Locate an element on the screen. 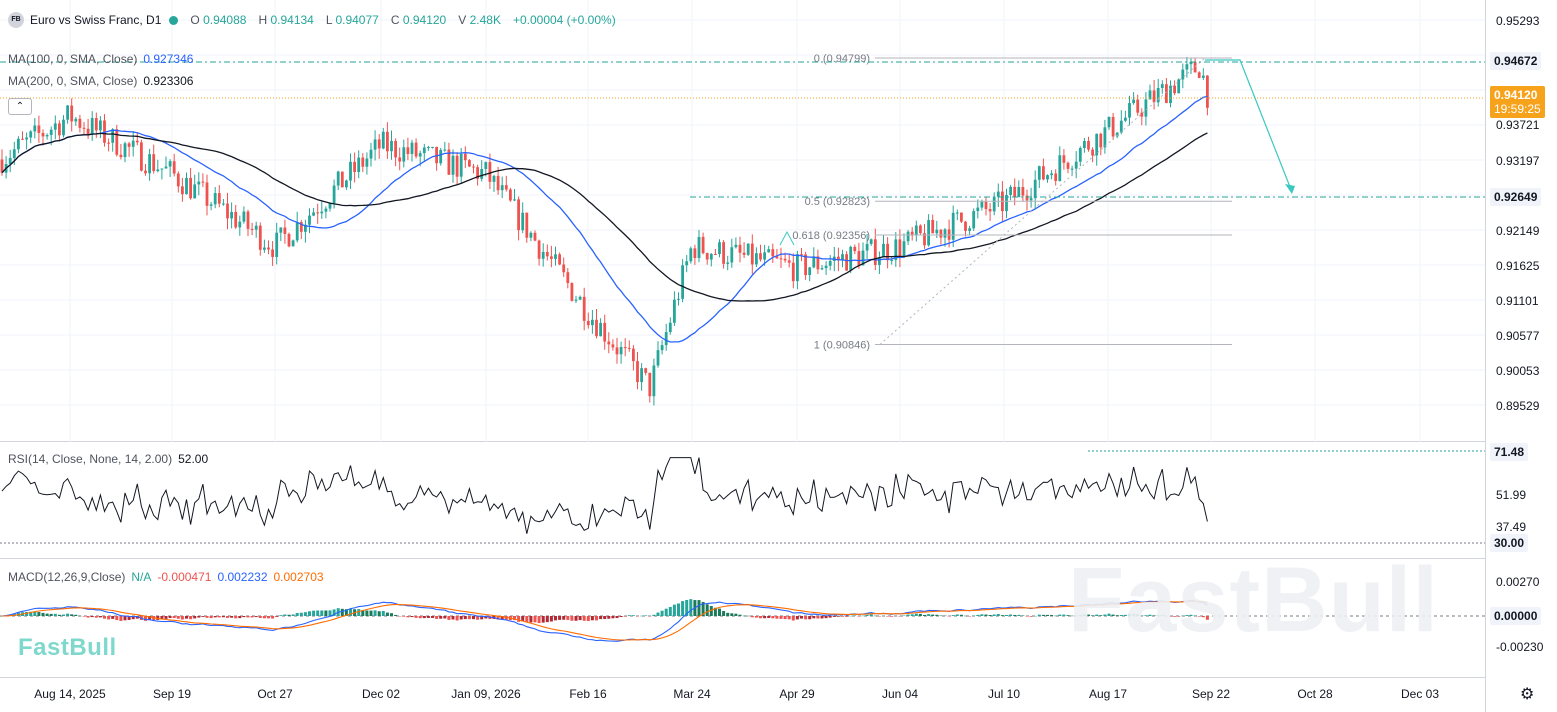 The width and height of the screenshot is (1557, 712). symbol-title: Euro vs Swiss Franc, D1 is located at coordinates (96, 20).